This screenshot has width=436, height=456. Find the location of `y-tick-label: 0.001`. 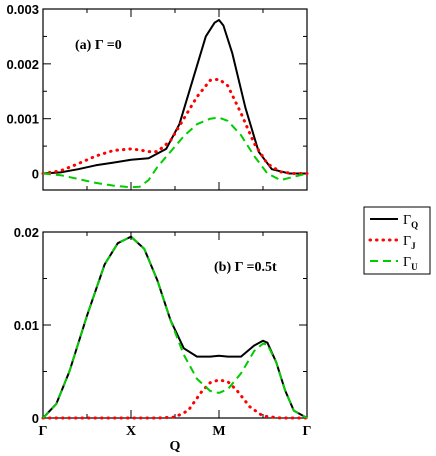

y-tick-label: 0.001 is located at coordinates (22, 119).